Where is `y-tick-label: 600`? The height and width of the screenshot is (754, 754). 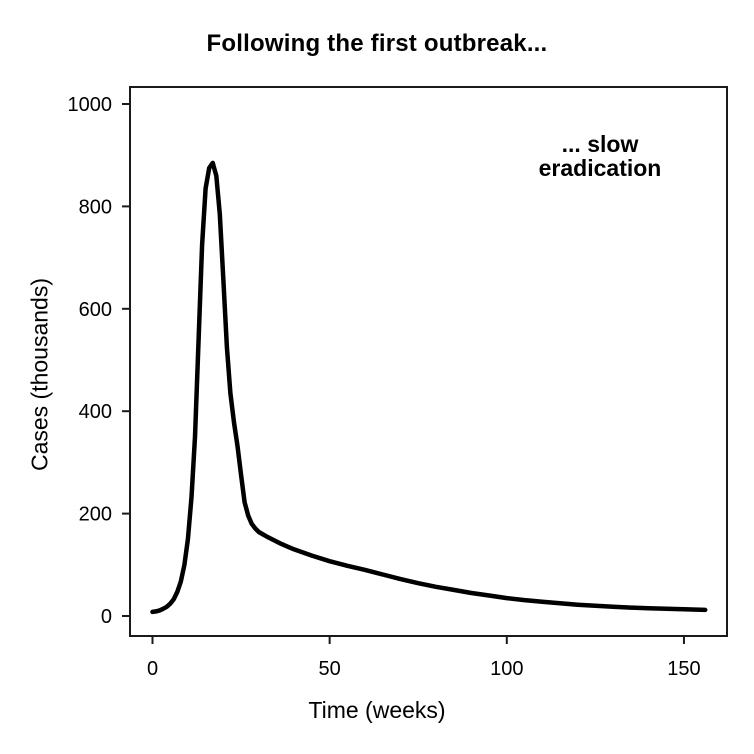 y-tick-label: 600 is located at coordinates (95, 310).